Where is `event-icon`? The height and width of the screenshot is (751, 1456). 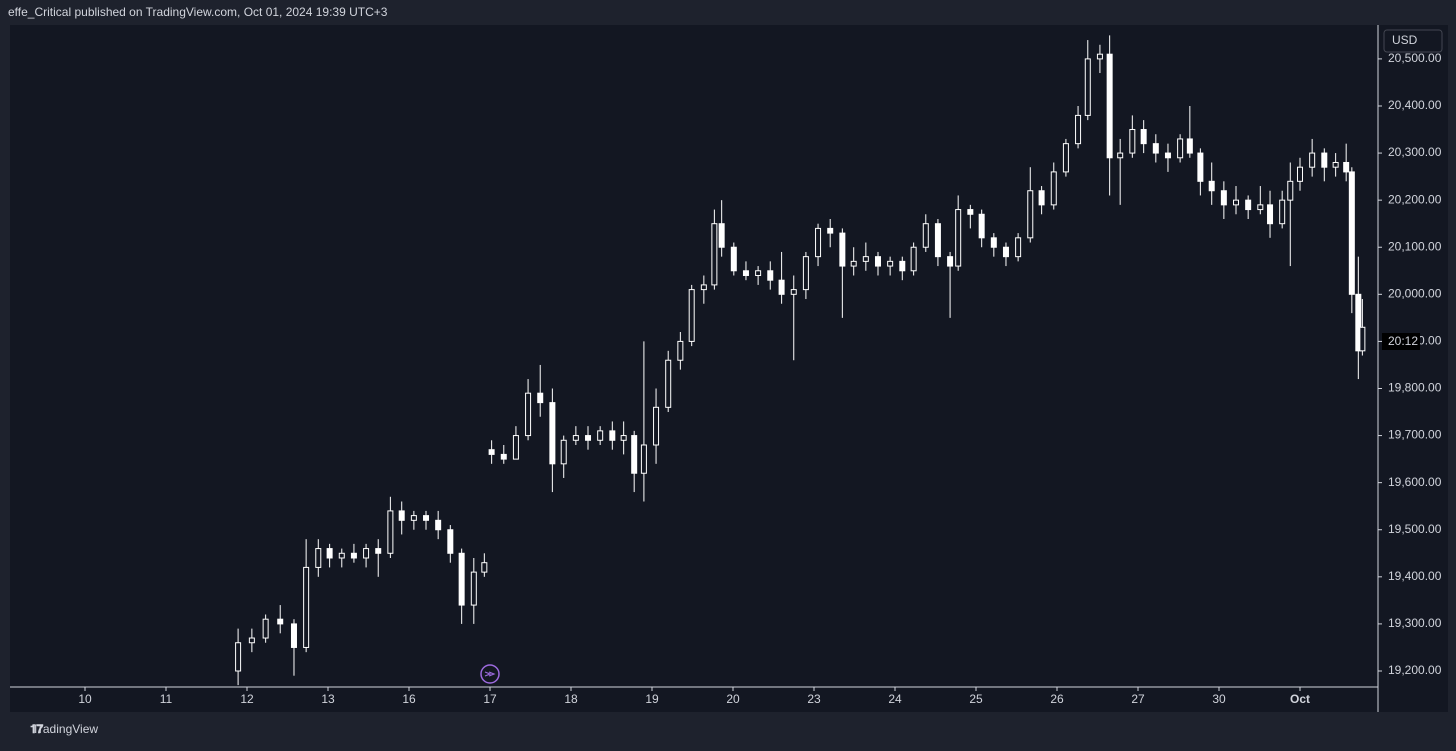
event-icon is located at coordinates (490, 674).